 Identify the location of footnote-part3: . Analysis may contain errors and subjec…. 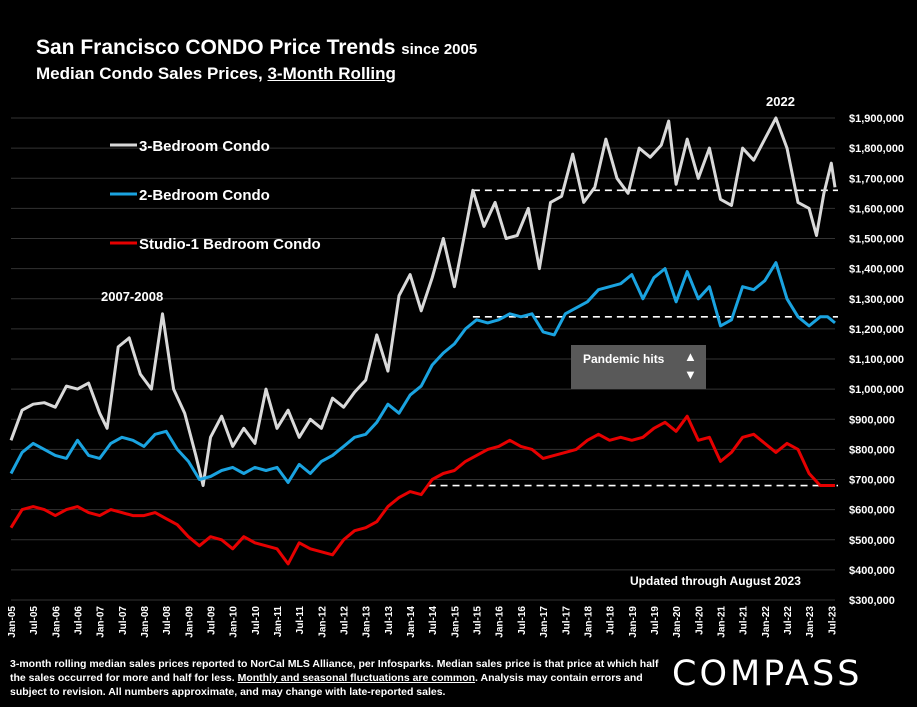
(326, 685).